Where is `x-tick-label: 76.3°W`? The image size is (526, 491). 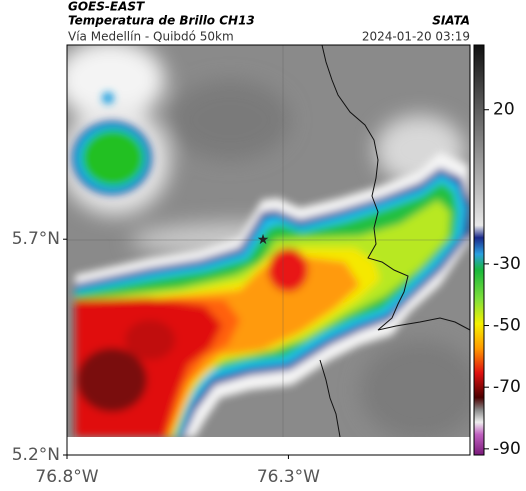 x-tick-label: 76.3°W is located at coordinates (288, 477).